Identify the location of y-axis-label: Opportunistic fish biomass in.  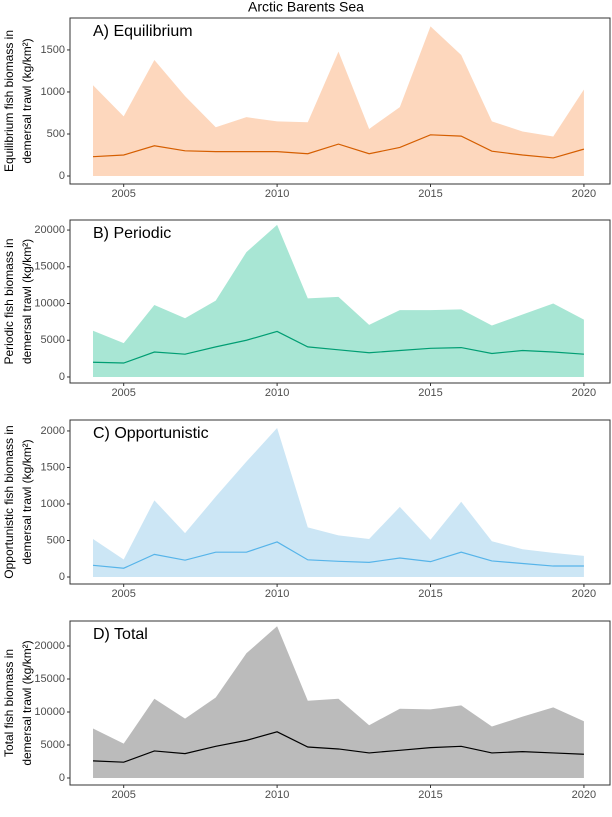
(9, 501).